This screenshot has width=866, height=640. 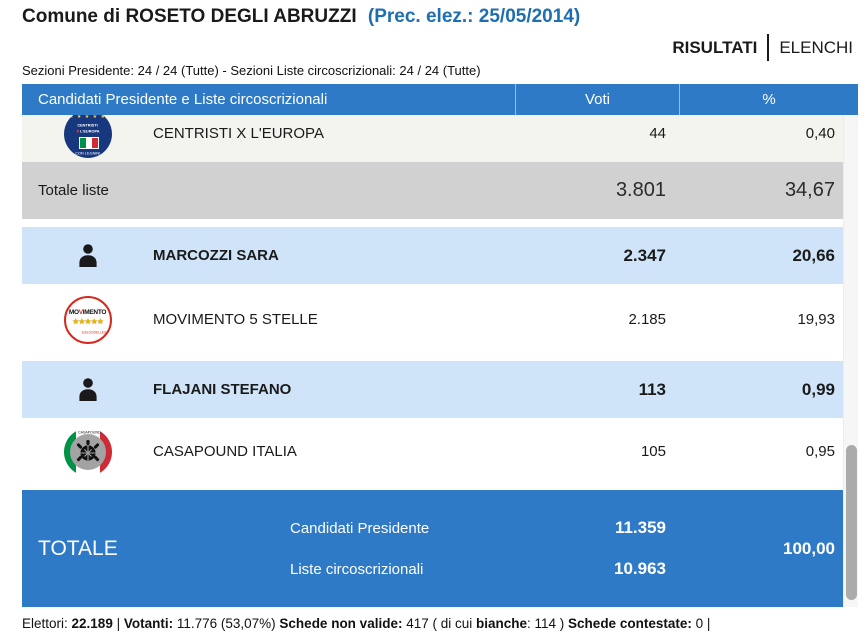 I want to click on list-name: CENTRISTI X L'EUROPA, so click(x=238, y=133).